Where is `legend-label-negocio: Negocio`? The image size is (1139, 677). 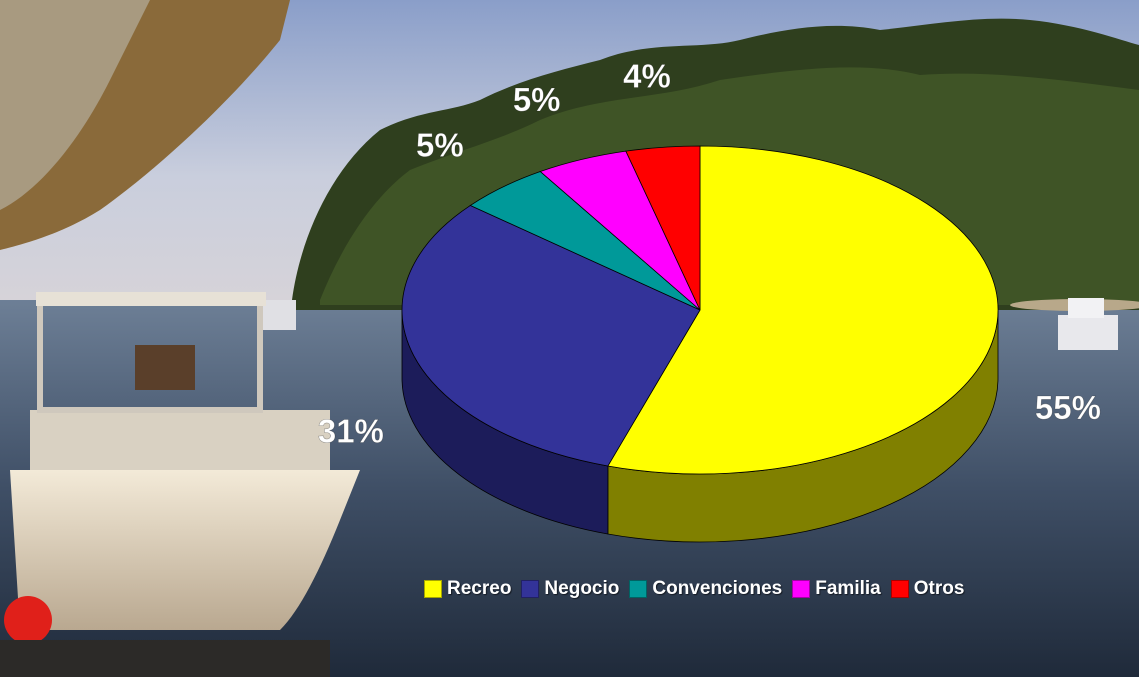 legend-label-negocio: Negocio is located at coordinates (582, 588).